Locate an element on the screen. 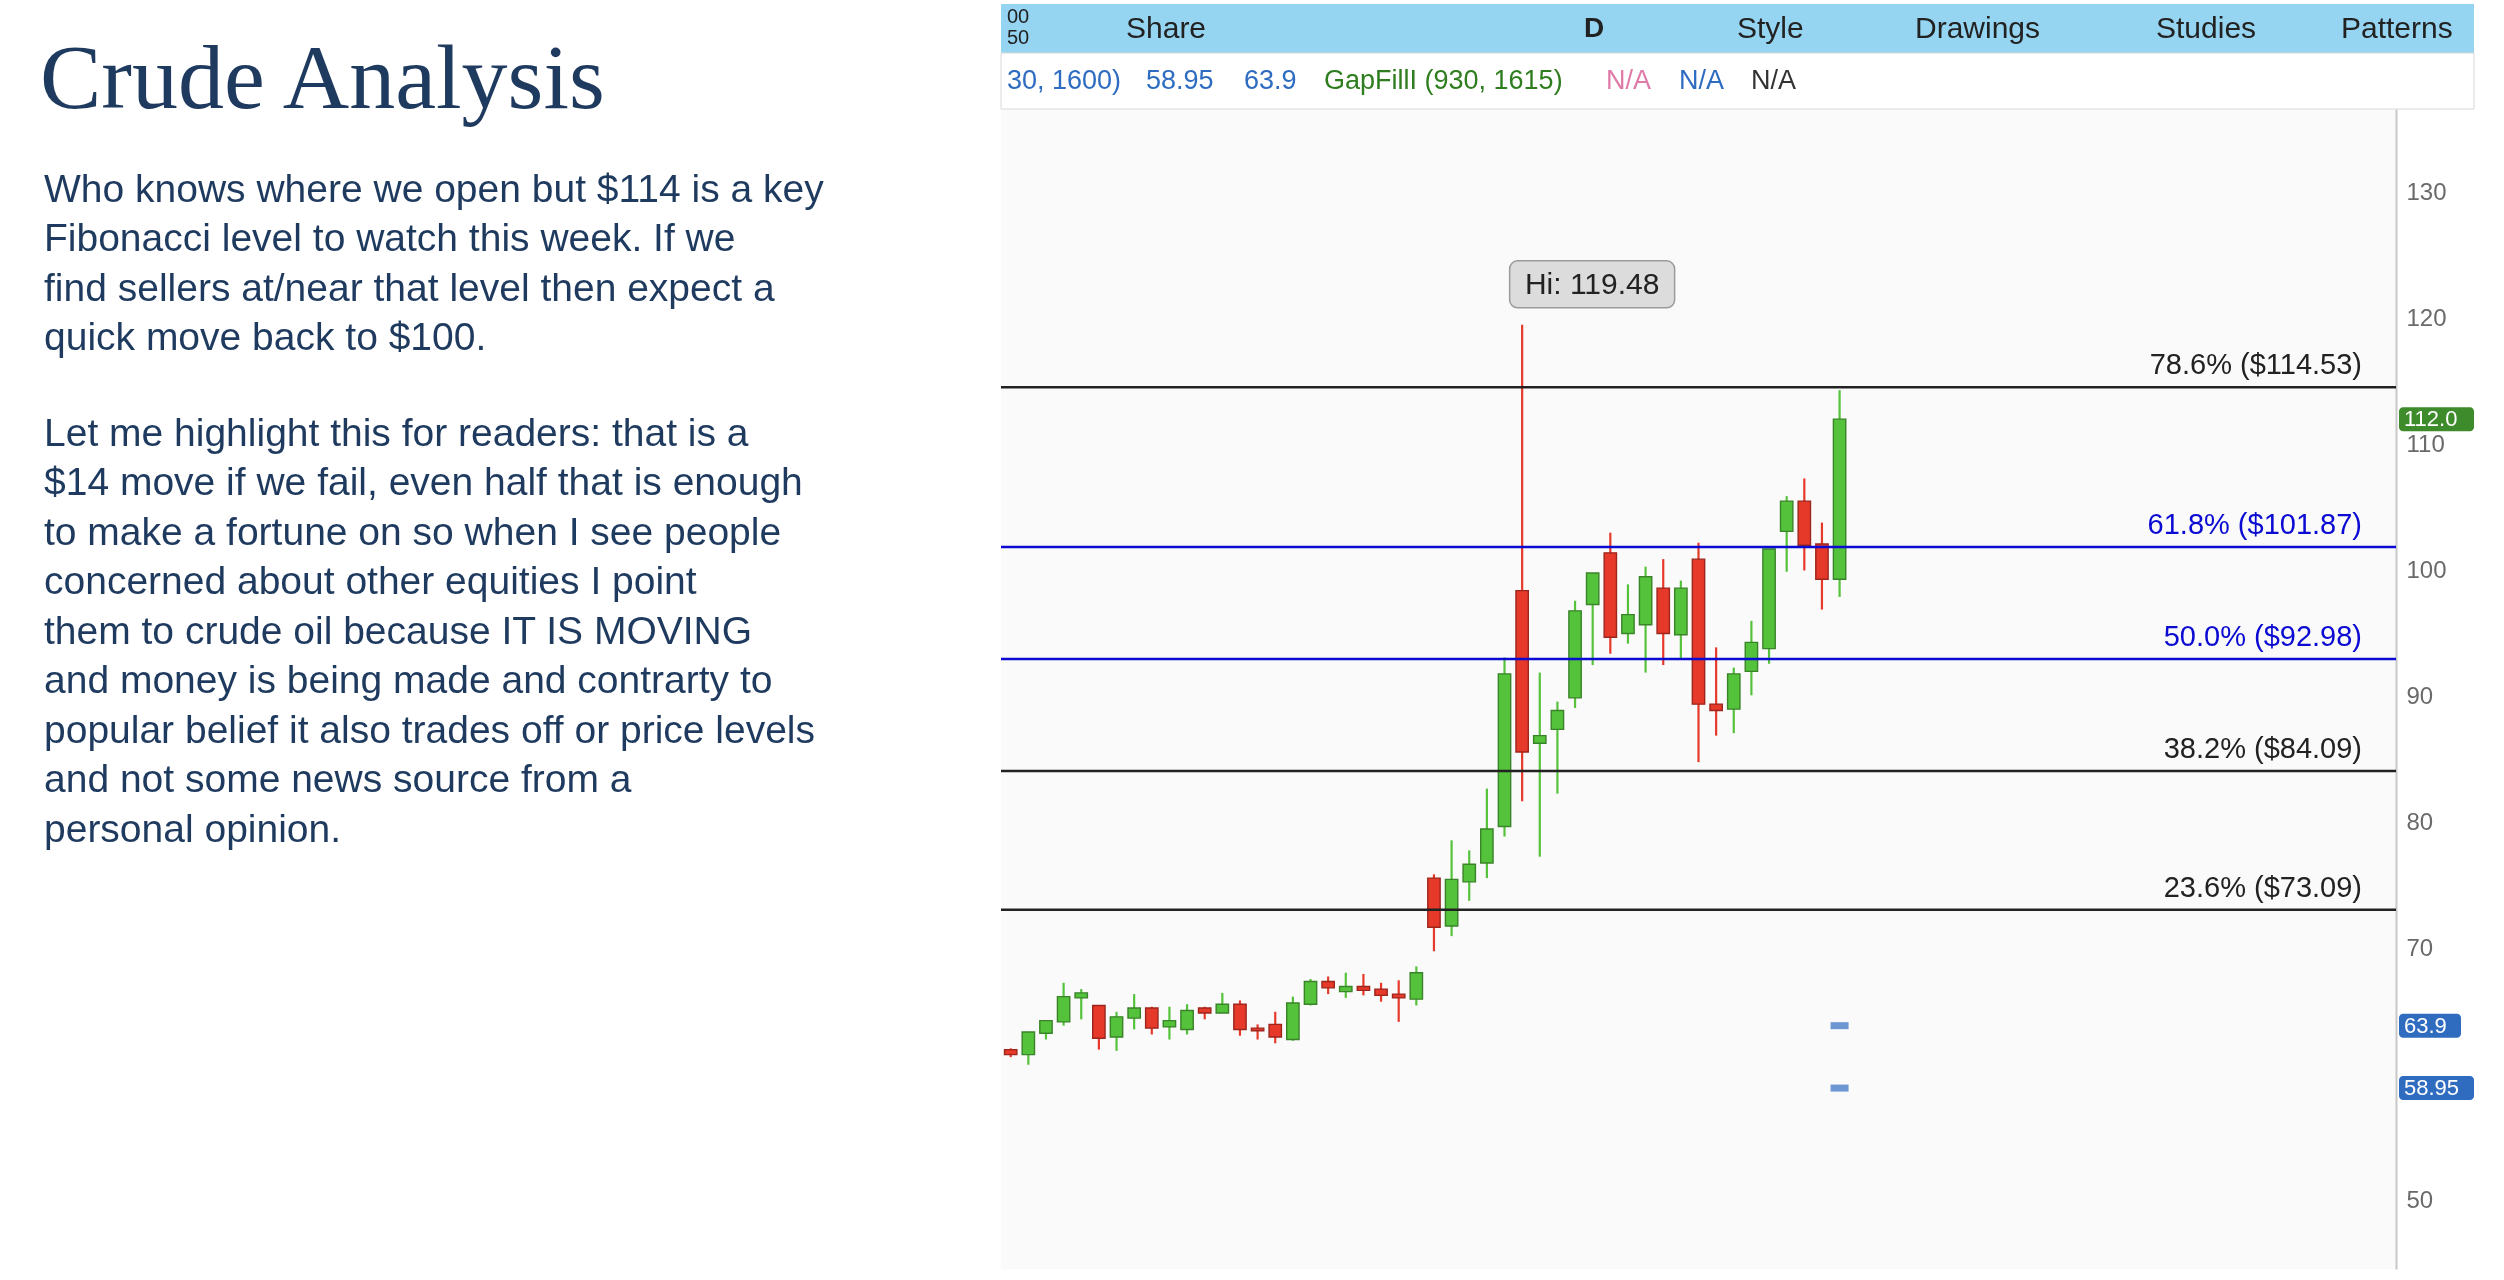 This screenshot has height=1280, width=2504. ref-line-label: 50.0% ($92.98) is located at coordinates (2262, 635).